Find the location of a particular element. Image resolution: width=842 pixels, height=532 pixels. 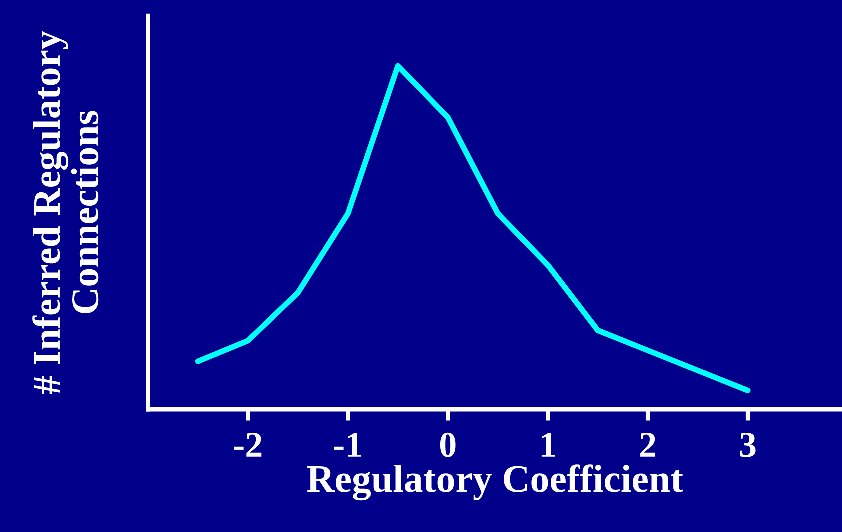

x-tick-label: 1 is located at coordinates (549, 445).